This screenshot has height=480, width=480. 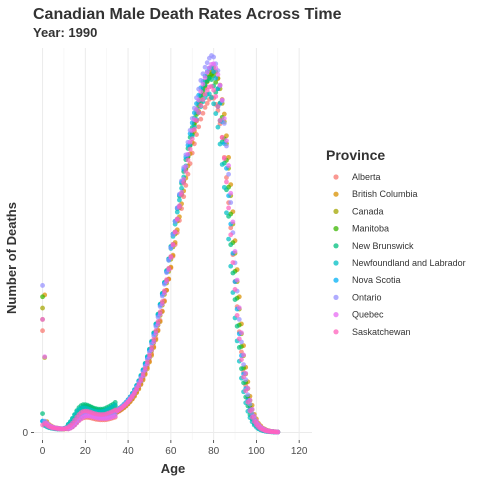 I want to click on legend-label: Nova Scotia, so click(x=376, y=280).